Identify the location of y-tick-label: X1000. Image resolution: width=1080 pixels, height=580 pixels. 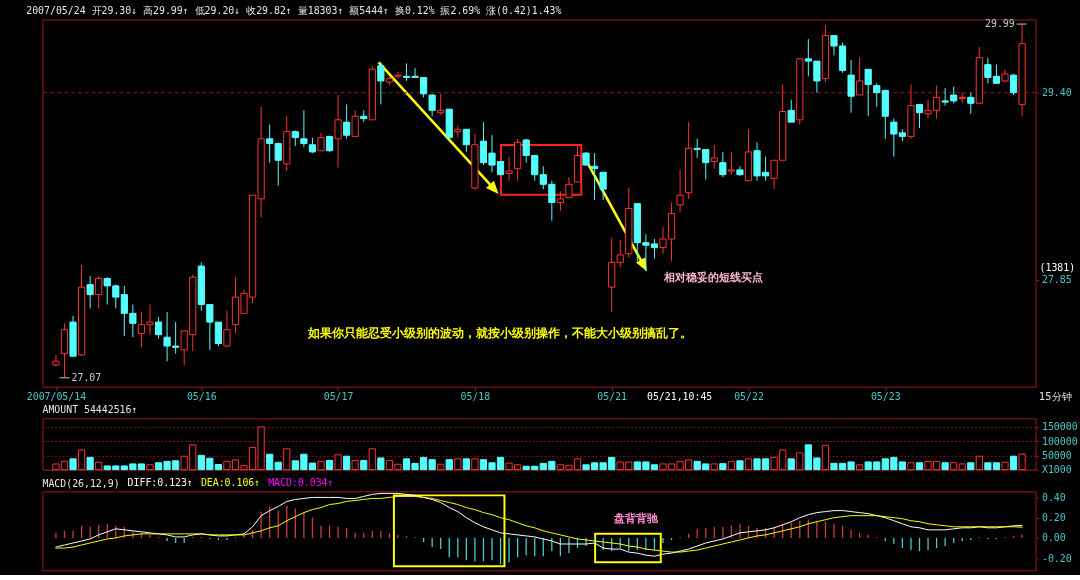
(1056, 470).